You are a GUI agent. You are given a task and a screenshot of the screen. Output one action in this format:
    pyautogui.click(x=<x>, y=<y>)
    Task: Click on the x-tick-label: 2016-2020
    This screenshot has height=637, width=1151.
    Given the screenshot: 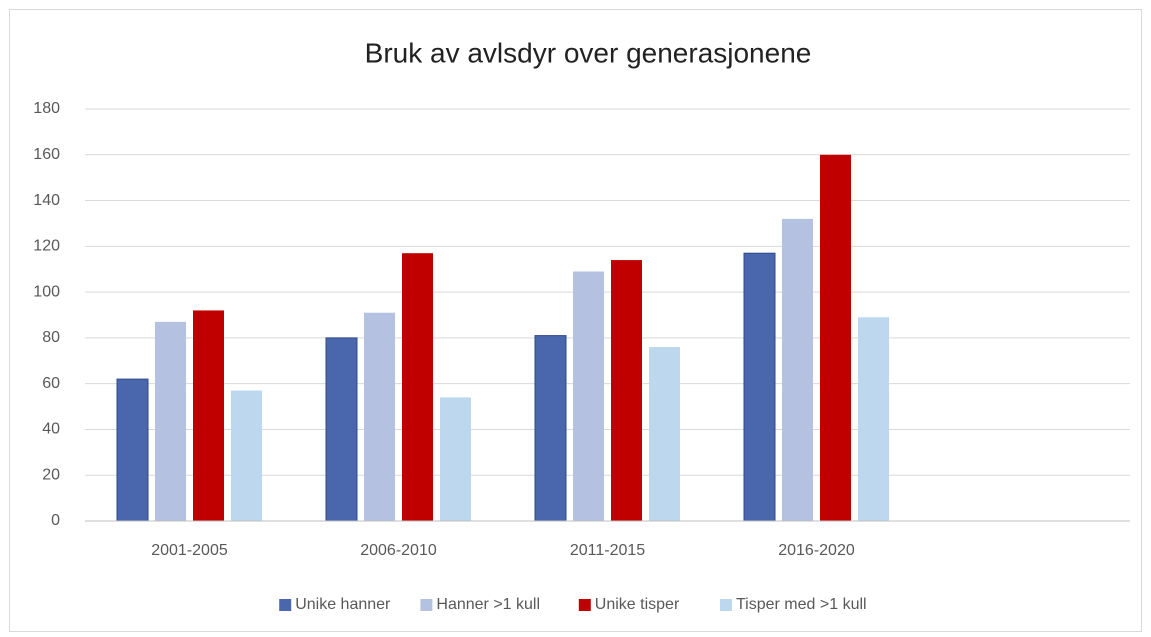 What is the action you would take?
    pyautogui.click(x=816, y=550)
    